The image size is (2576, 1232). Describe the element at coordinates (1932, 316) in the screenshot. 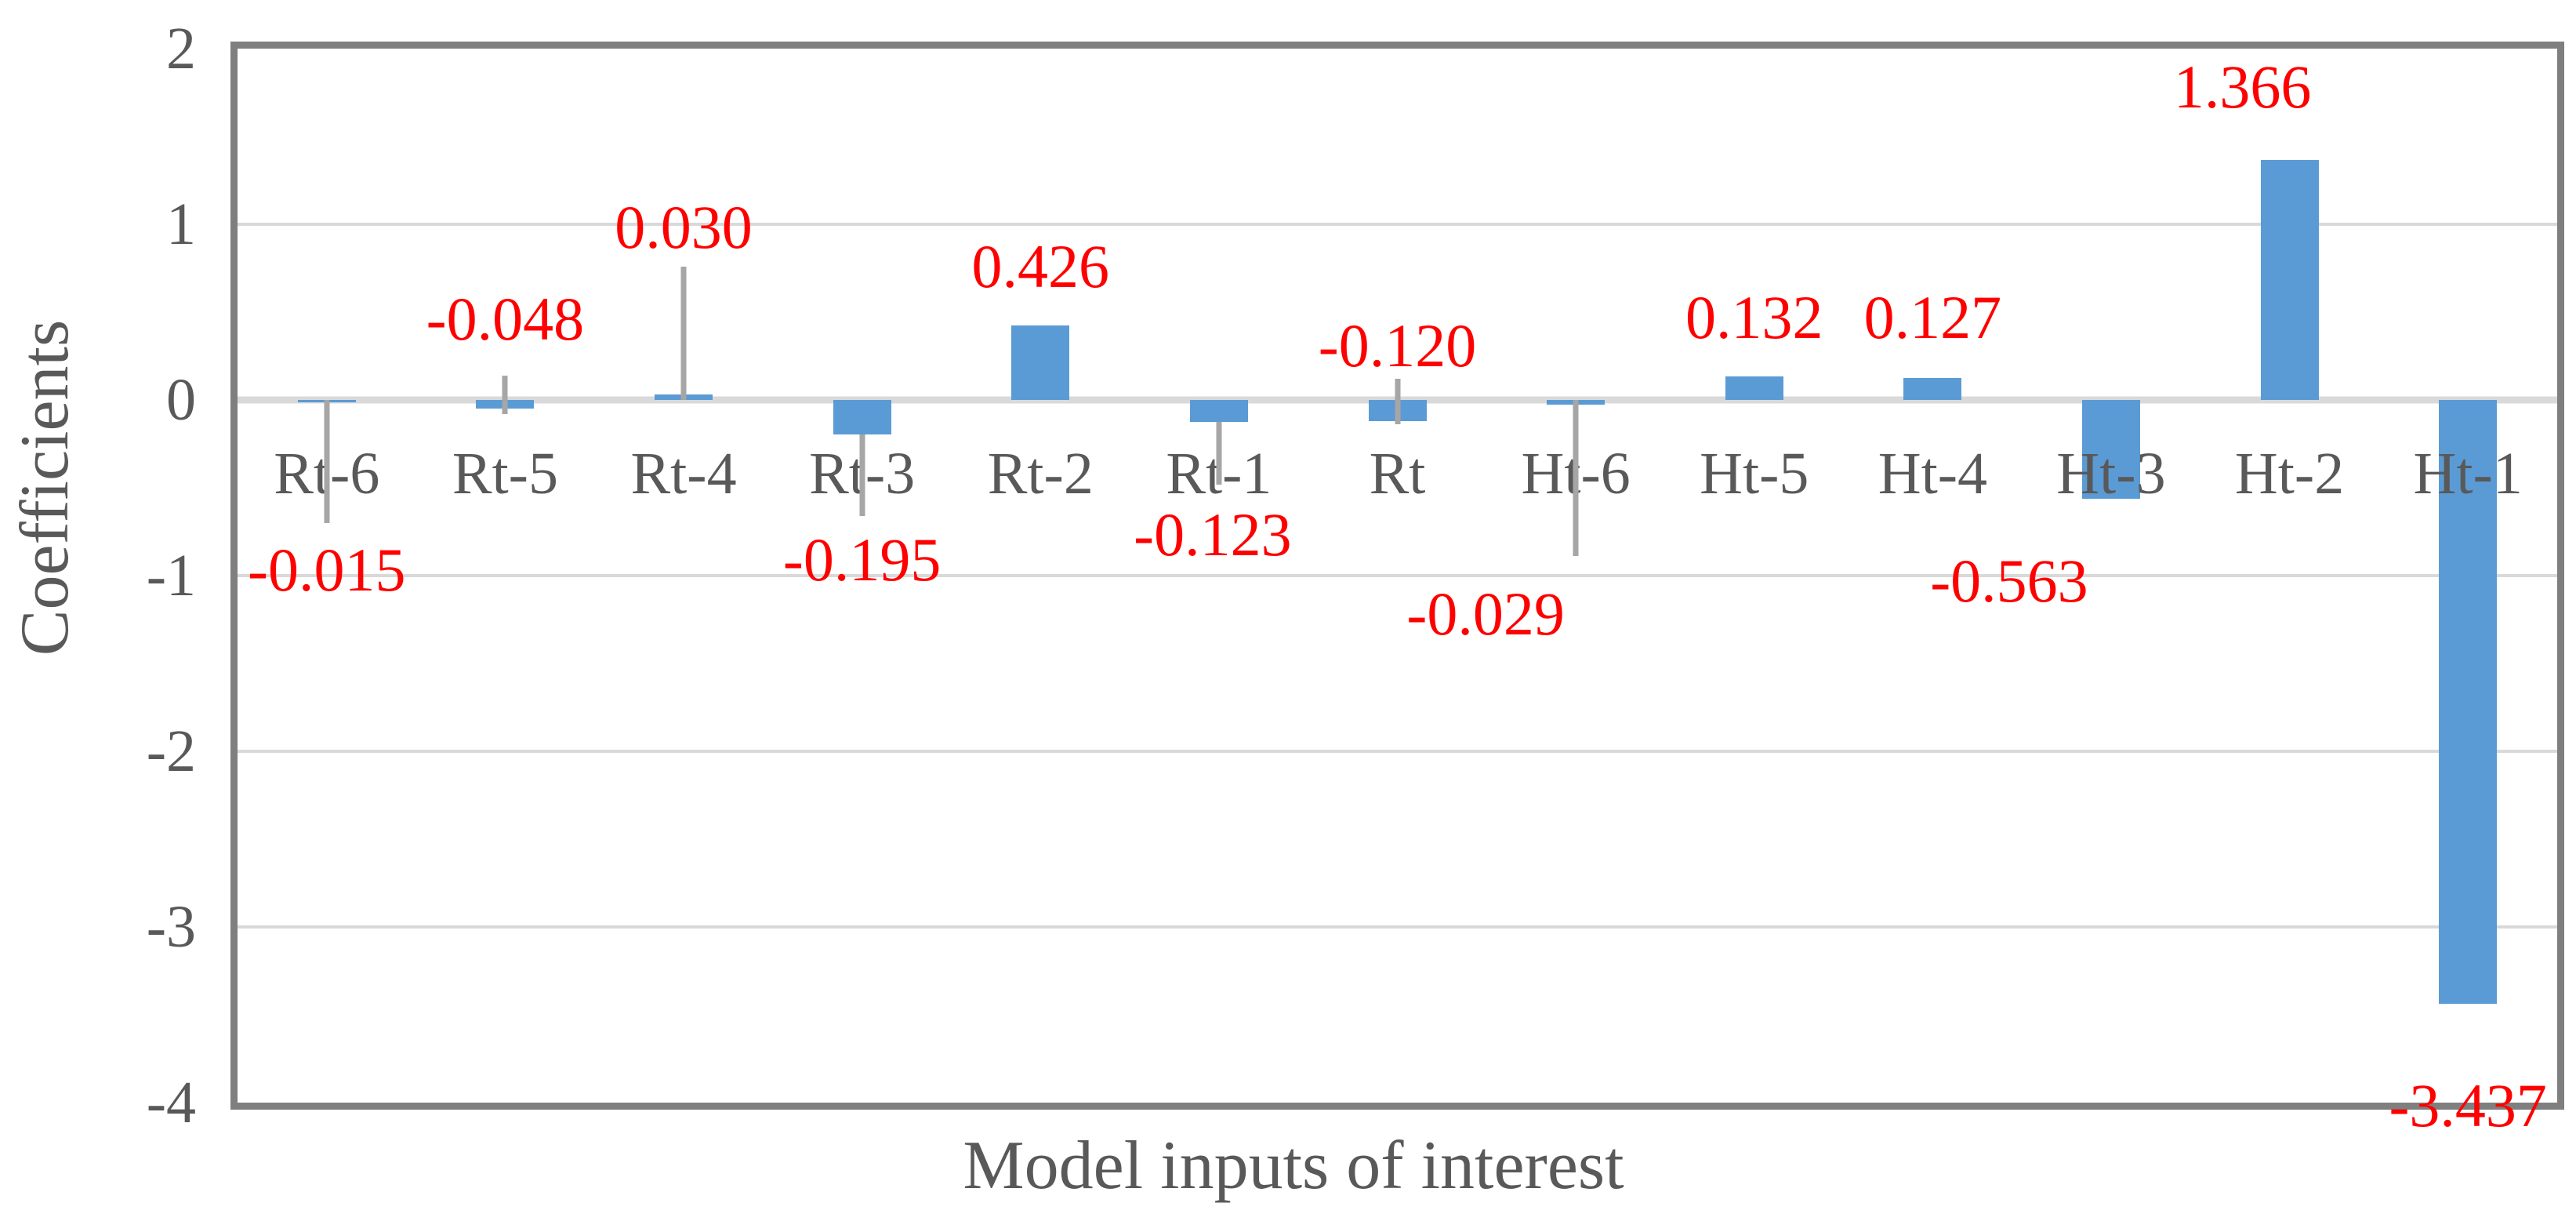

I see `data-label-ht-4: 0.127` at that location.